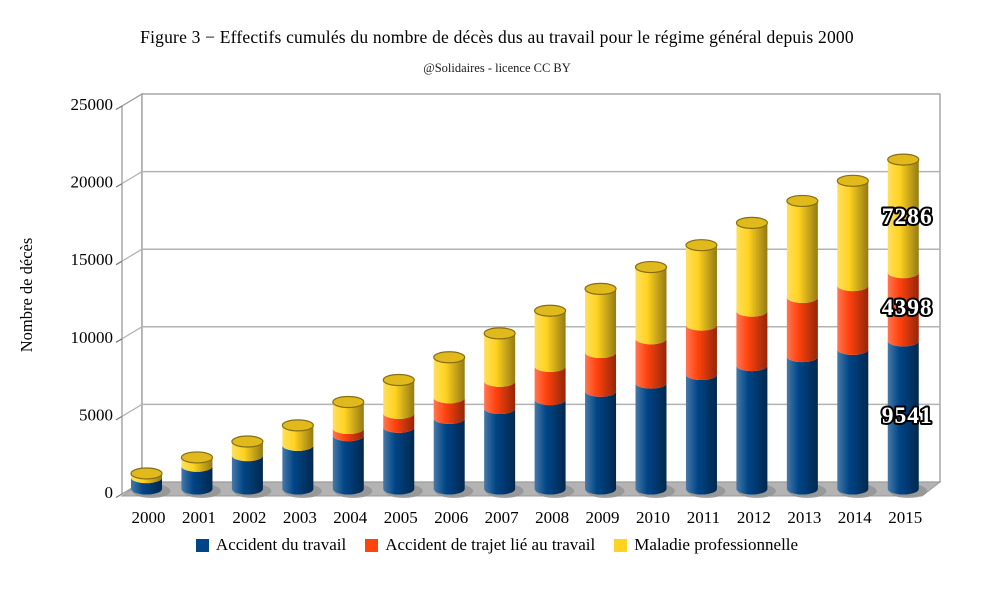  Describe the element at coordinates (701, 288) in the screenshot. I see `bar-2011-segment-maladie-professionnelle` at that location.